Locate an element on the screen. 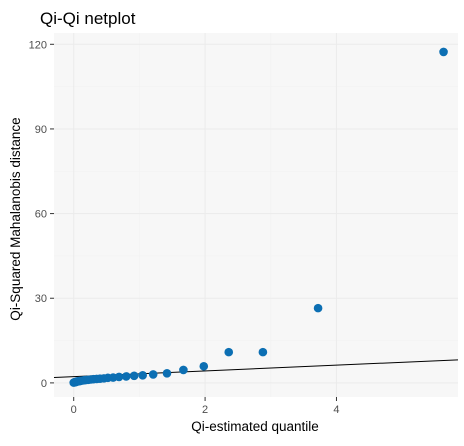 This screenshot has height=446, width=464. y-tick-label: 60 is located at coordinates (41, 215).